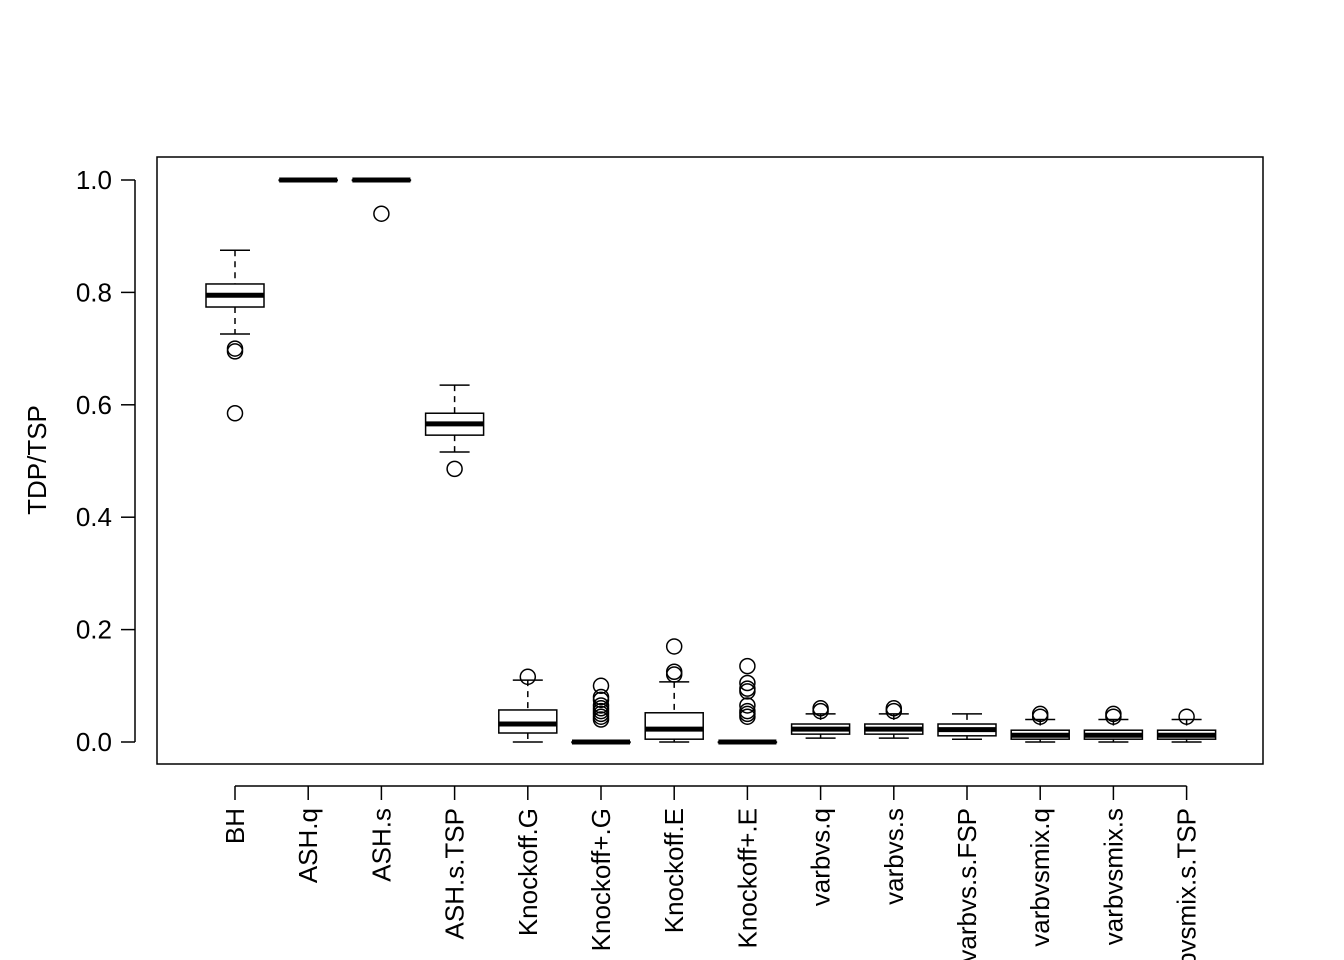 This screenshot has width=1344, height=960. I want to click on box-varbvsmix.s.TSP, so click(1186, 725).